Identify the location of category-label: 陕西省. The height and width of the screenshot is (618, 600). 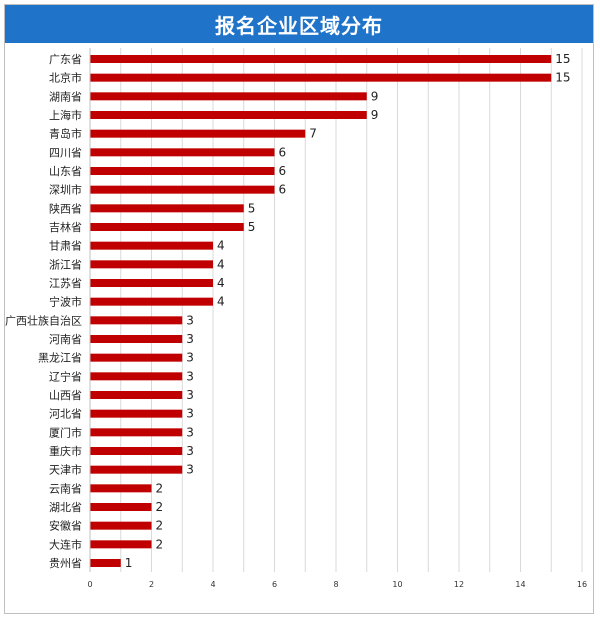
(65, 208).